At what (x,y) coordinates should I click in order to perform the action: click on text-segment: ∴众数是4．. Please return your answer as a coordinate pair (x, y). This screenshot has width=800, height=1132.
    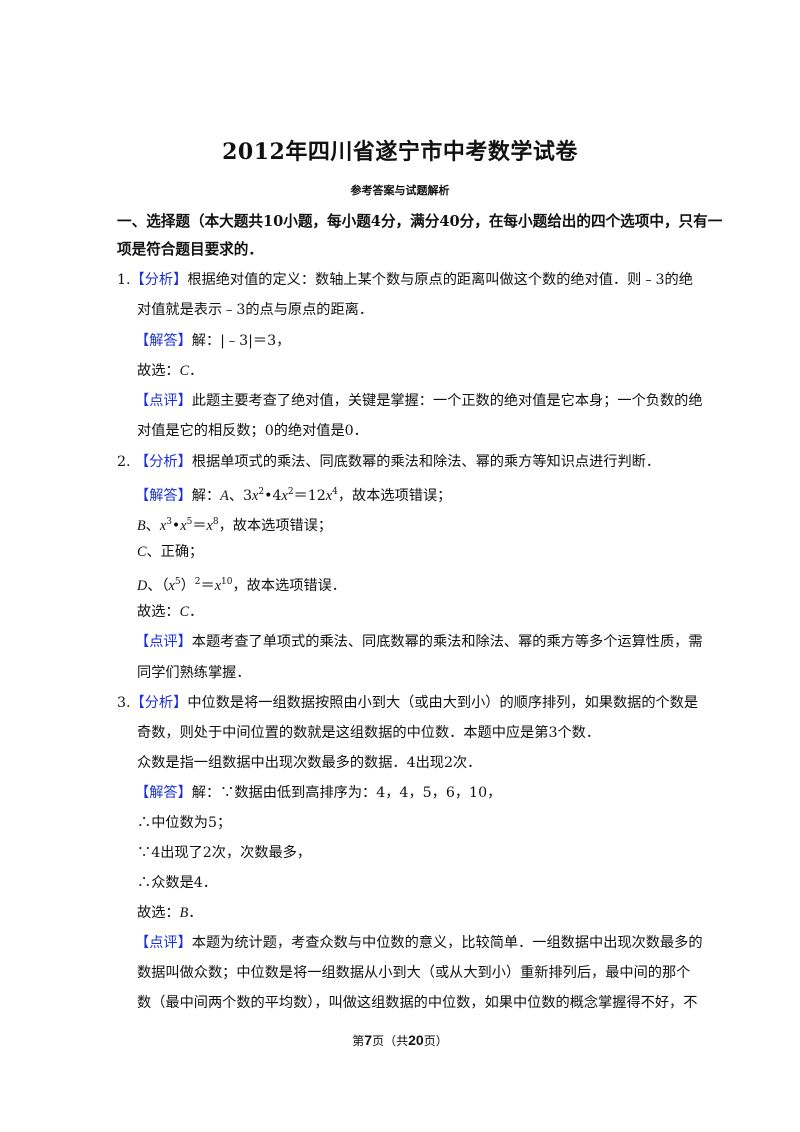
    Looking at the image, I should click on (177, 883).